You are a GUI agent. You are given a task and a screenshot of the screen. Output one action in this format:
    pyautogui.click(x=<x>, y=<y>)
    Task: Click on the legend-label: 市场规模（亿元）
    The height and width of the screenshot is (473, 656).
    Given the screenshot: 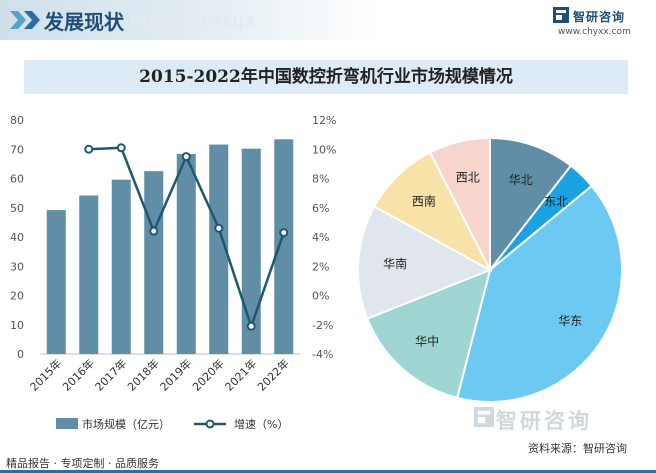 What is the action you would take?
    pyautogui.click(x=126, y=424)
    